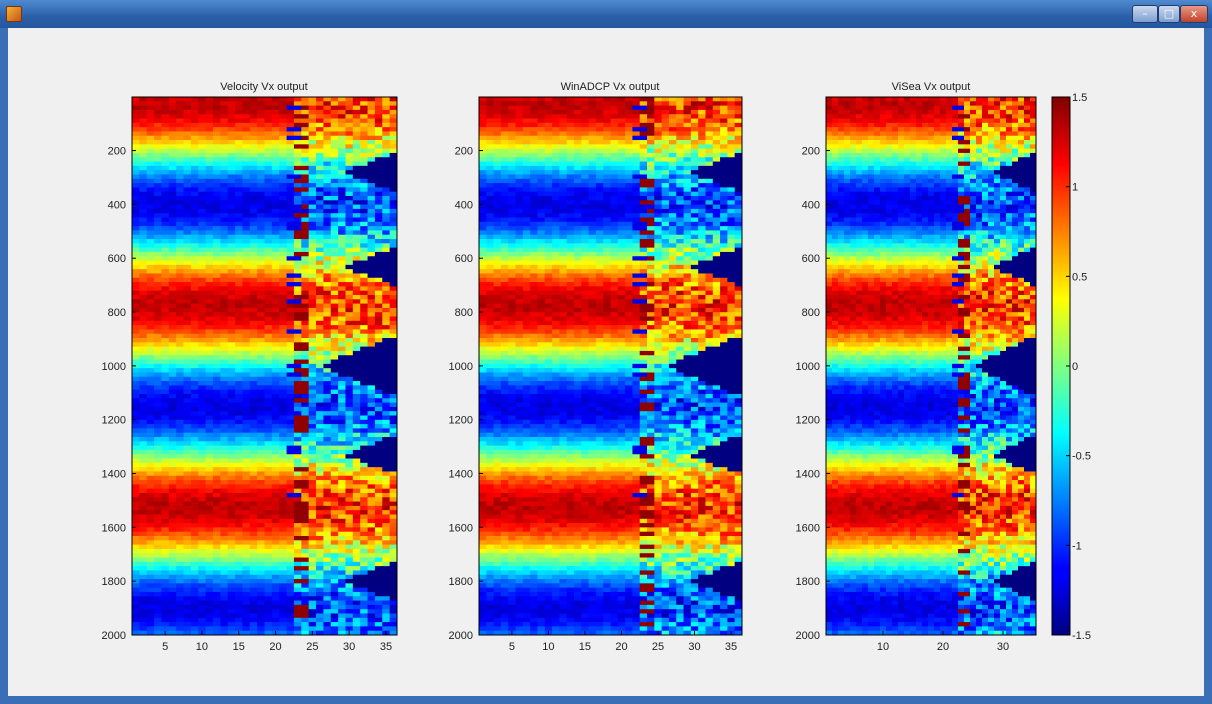 The width and height of the screenshot is (1212, 704). Describe the element at coordinates (1145, 14) in the screenshot. I see `minimize-button: –` at that location.